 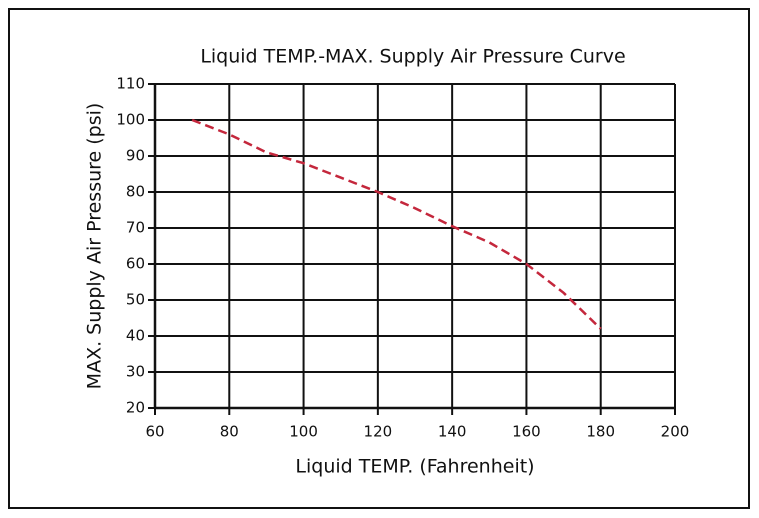 I want to click on y-tick-label: 40, so click(x=135, y=336).